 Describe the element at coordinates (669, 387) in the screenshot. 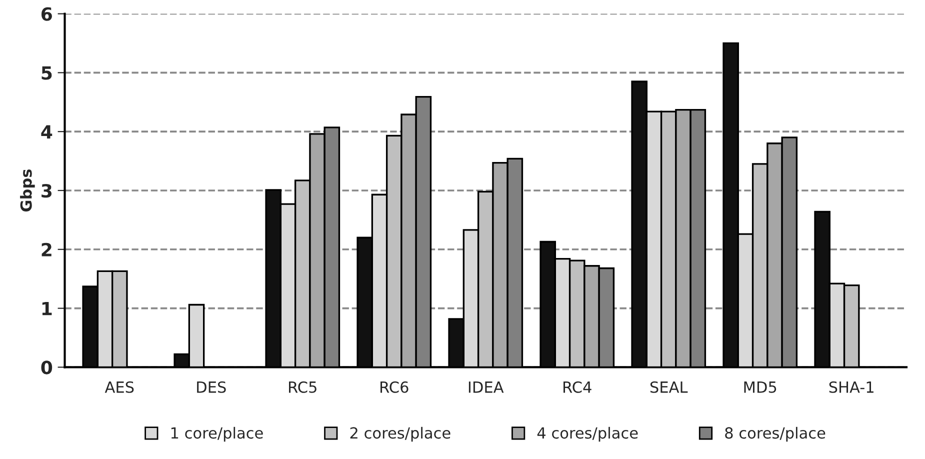

I see `x-tick-label: SEAL` at that location.